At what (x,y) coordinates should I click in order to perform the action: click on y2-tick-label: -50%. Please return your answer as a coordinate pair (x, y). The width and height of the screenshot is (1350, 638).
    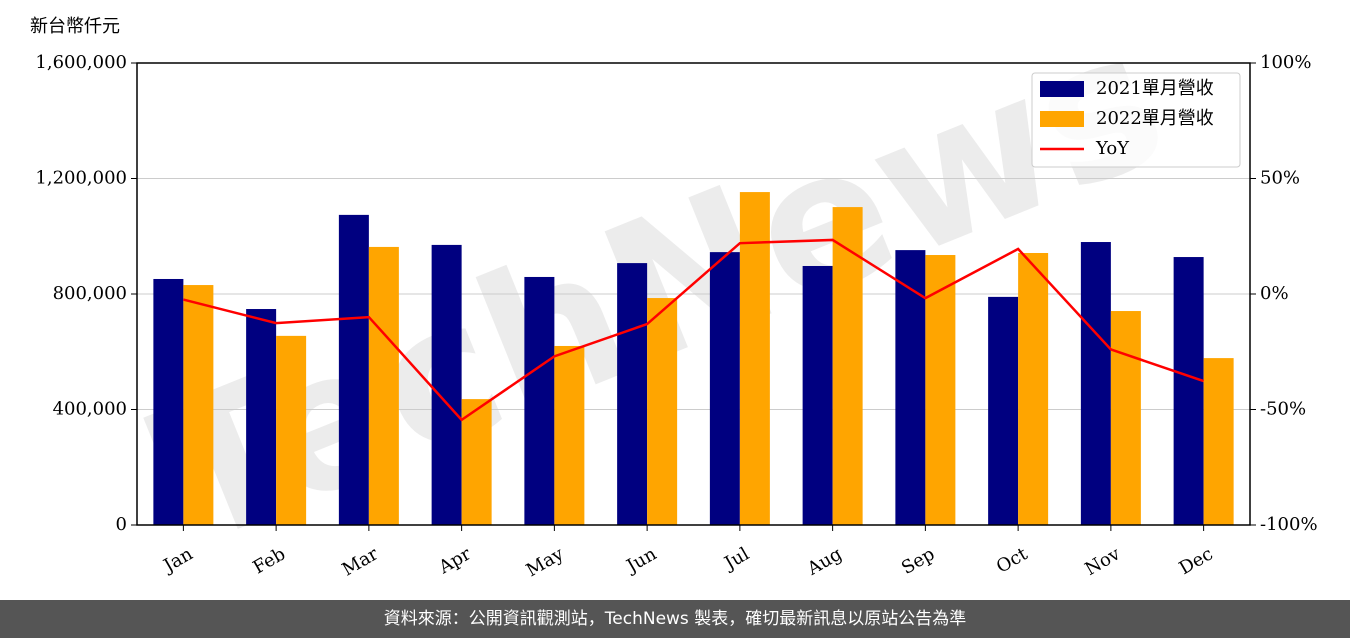
    Looking at the image, I should click on (1283, 409).